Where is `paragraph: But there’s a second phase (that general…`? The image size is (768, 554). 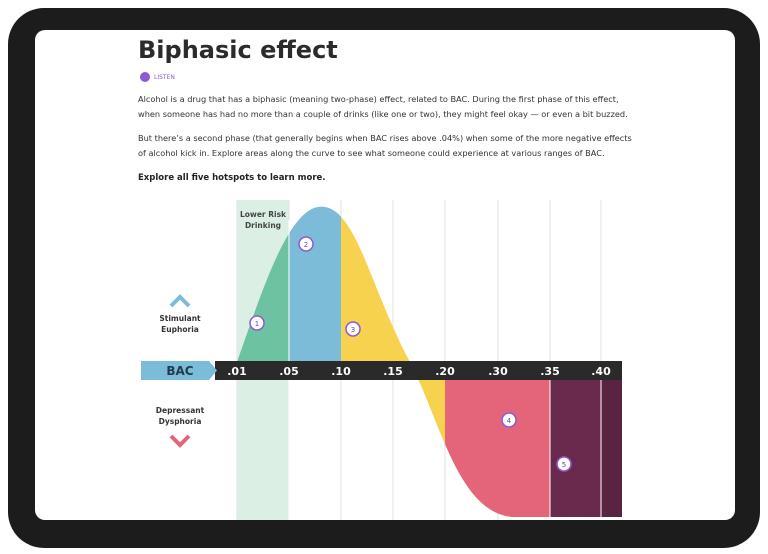 paragraph: But there’s a second phase (that general… is located at coordinates (385, 145).